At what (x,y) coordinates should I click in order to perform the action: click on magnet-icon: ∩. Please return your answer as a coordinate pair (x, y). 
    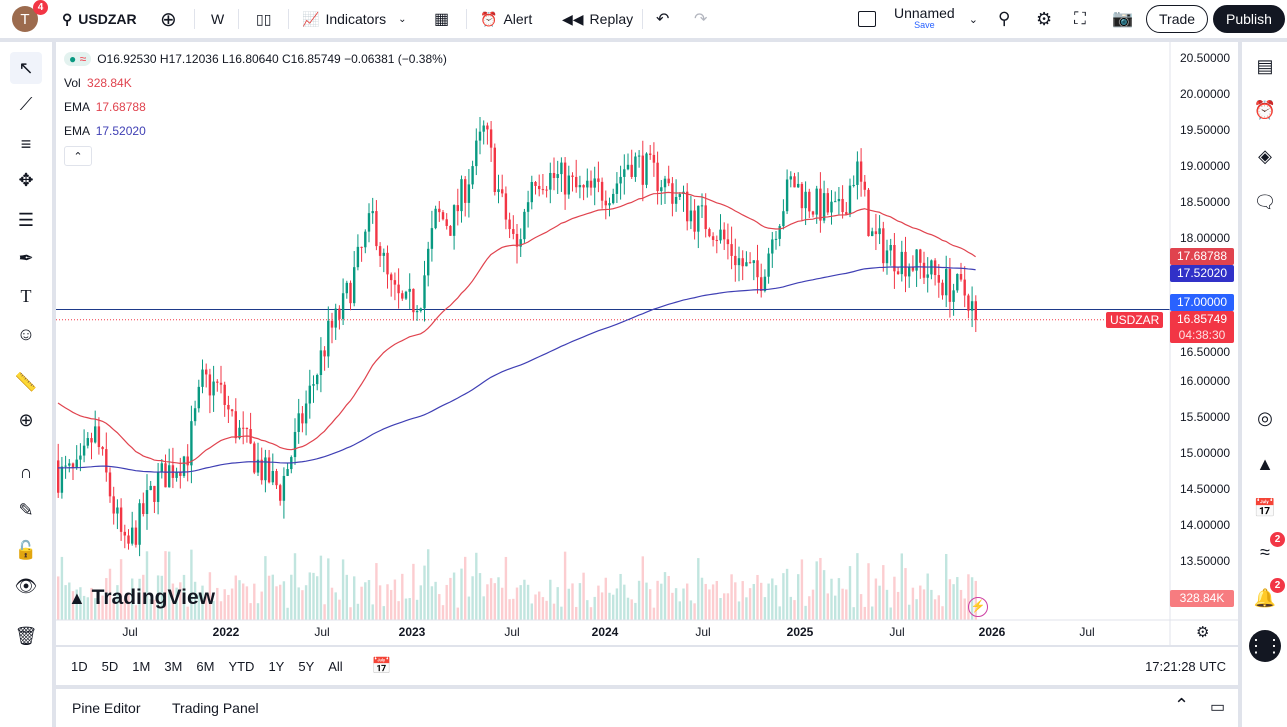
    Looking at the image, I should click on (26, 471).